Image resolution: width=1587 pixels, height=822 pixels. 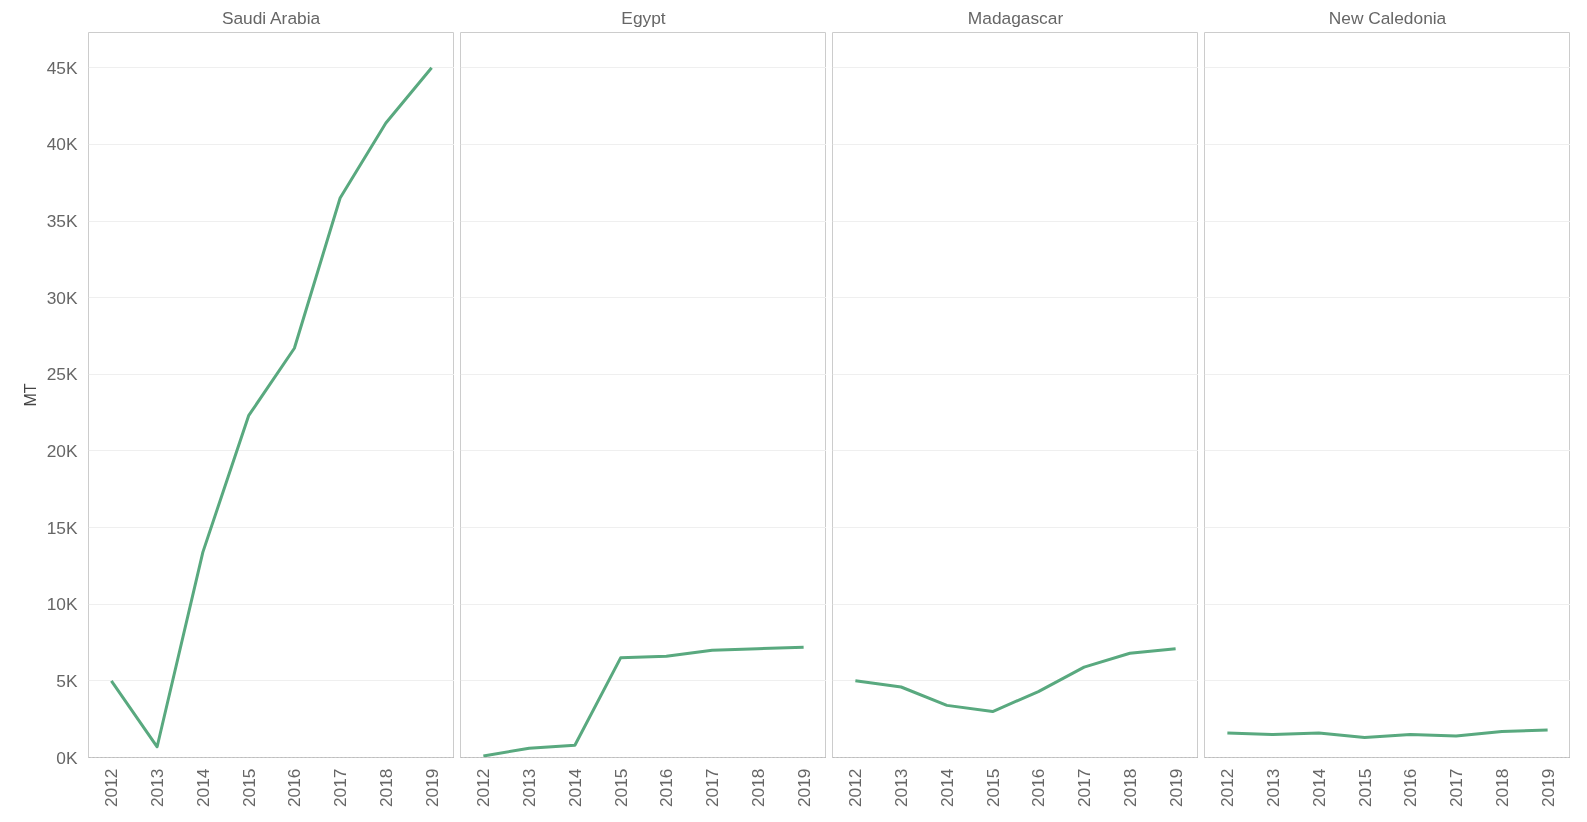 I want to click on y-tick-label: 5K, so click(x=67, y=680).